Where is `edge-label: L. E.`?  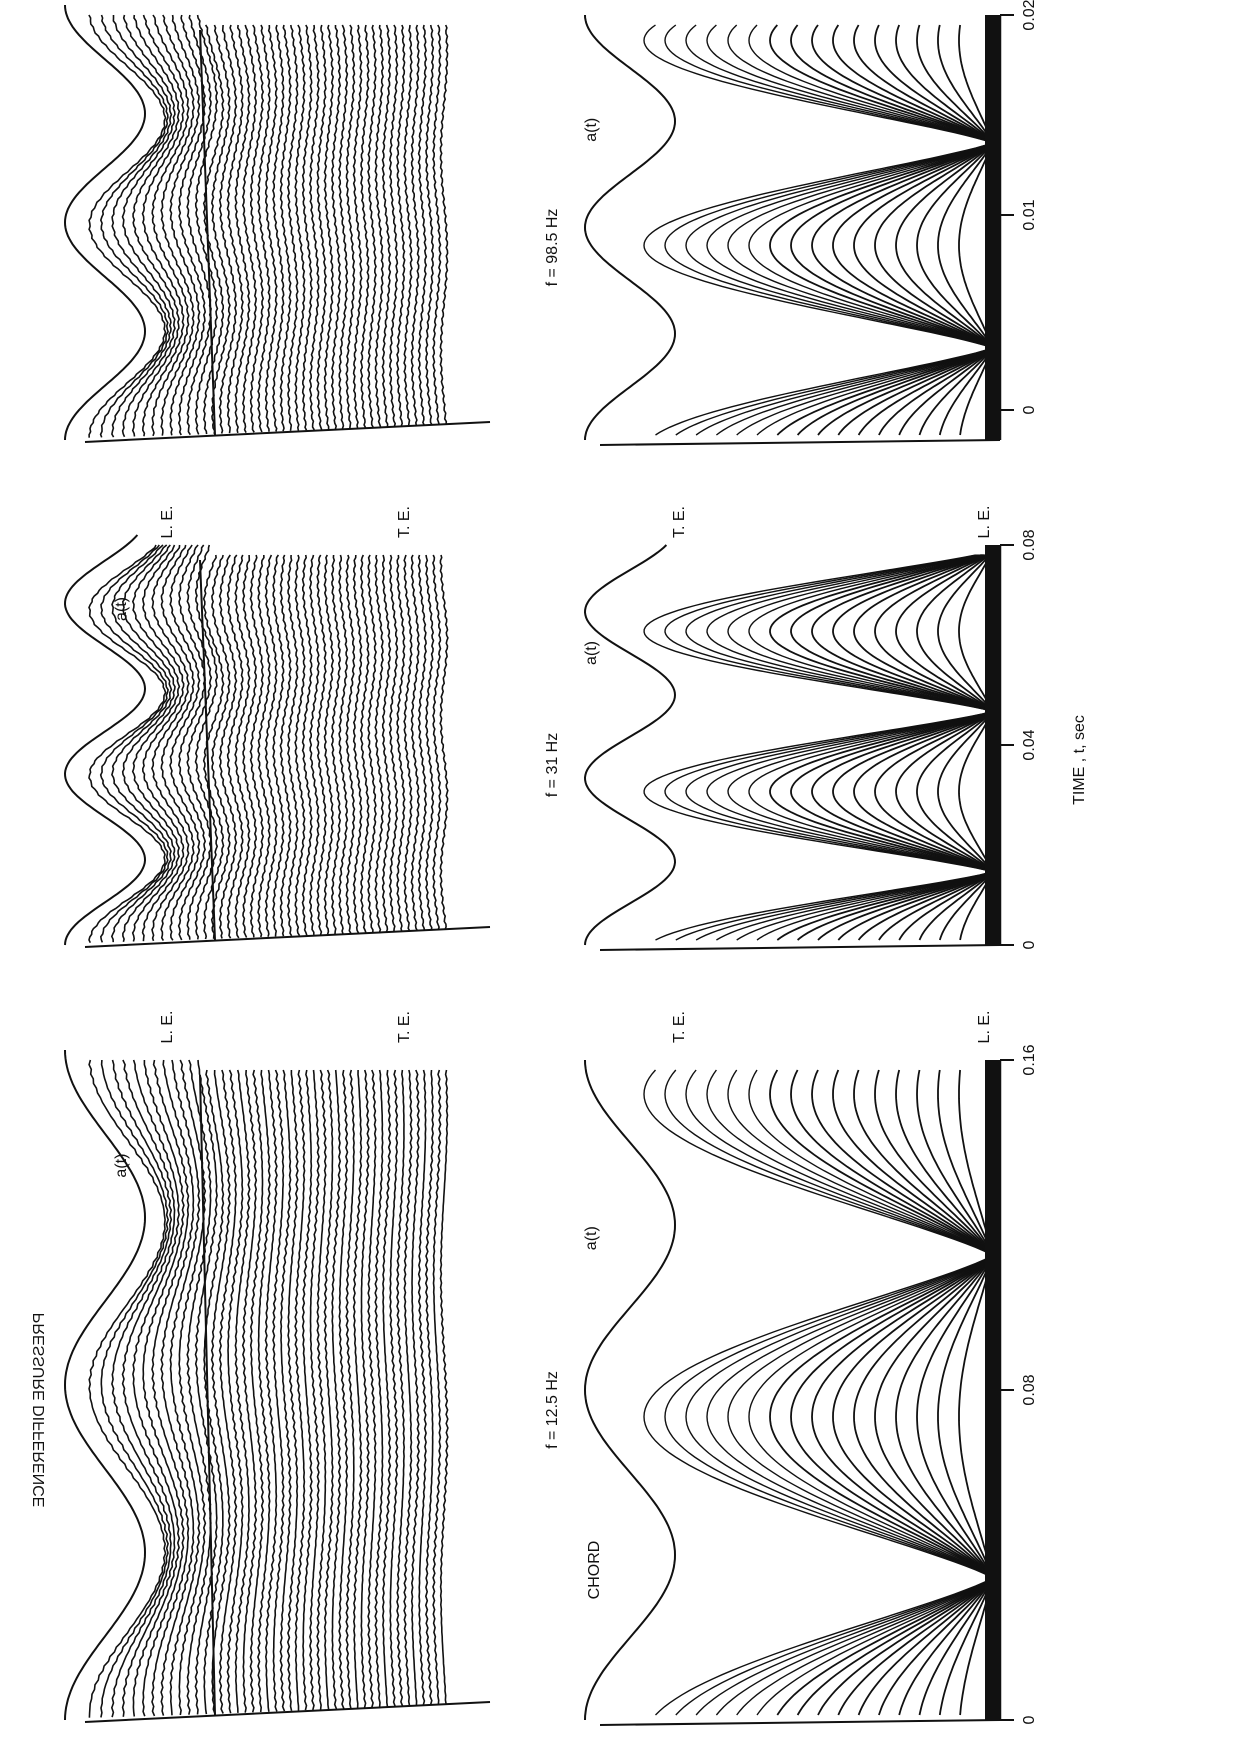 edge-label: L. E. is located at coordinates (984, 1027).